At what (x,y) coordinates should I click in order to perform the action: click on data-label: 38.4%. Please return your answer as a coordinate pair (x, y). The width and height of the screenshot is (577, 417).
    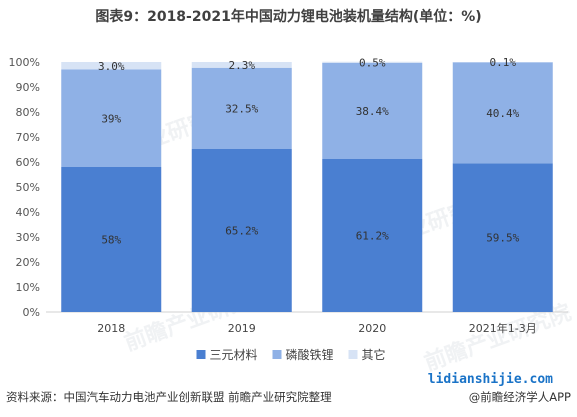
    Looking at the image, I should click on (372, 111).